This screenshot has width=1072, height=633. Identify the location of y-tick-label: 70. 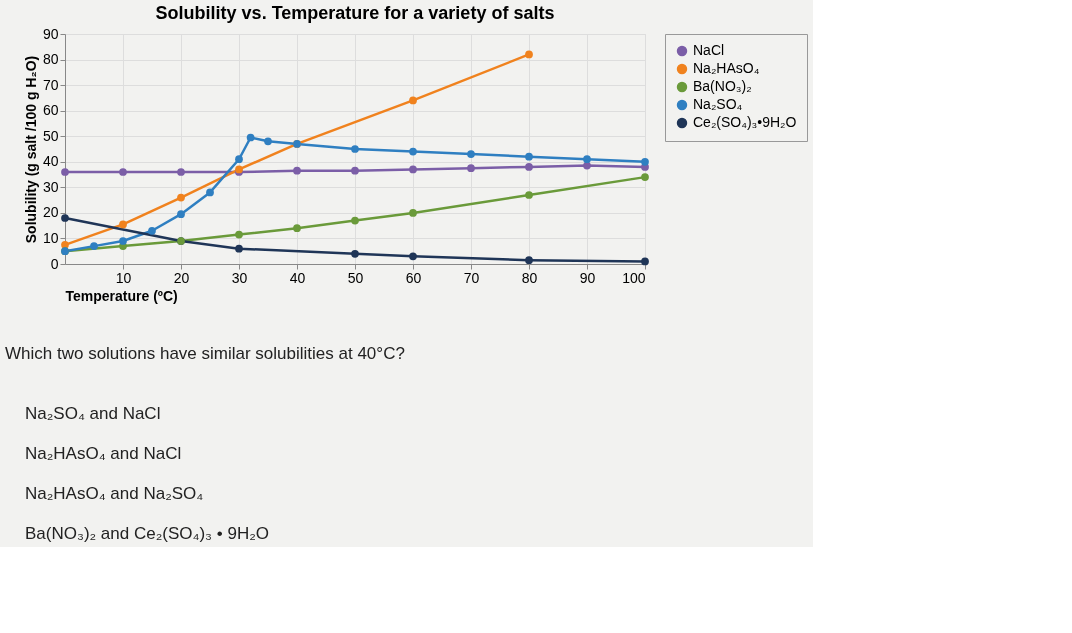
(50, 84).